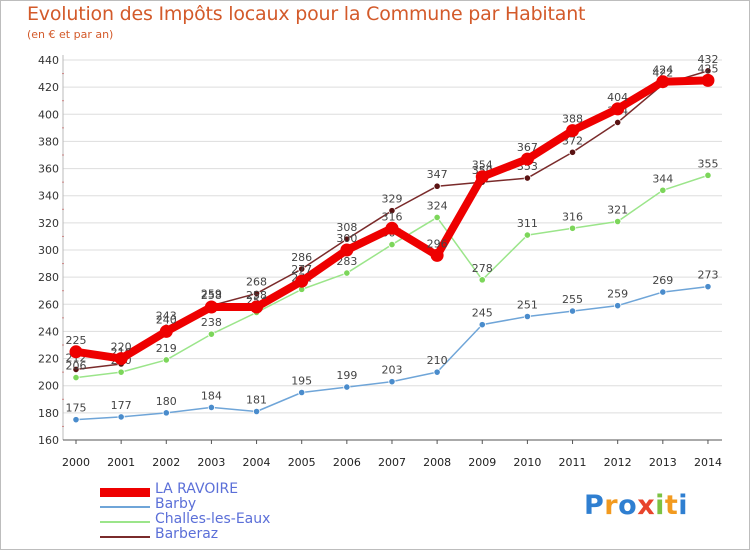 The image size is (750, 550). Describe the element at coordinates (166, 360) in the screenshot. I see `point-challes-les-eaux-2002` at that location.